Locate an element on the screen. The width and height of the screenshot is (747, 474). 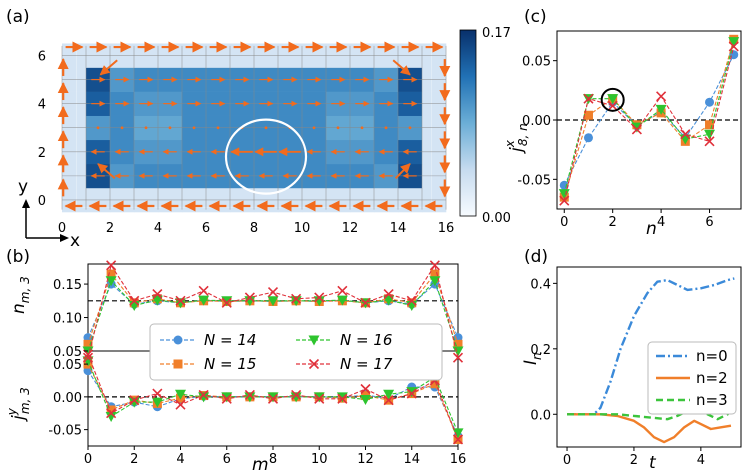
panel-b-top-ylabel: nm, 3 is located at coordinates (20, 295).